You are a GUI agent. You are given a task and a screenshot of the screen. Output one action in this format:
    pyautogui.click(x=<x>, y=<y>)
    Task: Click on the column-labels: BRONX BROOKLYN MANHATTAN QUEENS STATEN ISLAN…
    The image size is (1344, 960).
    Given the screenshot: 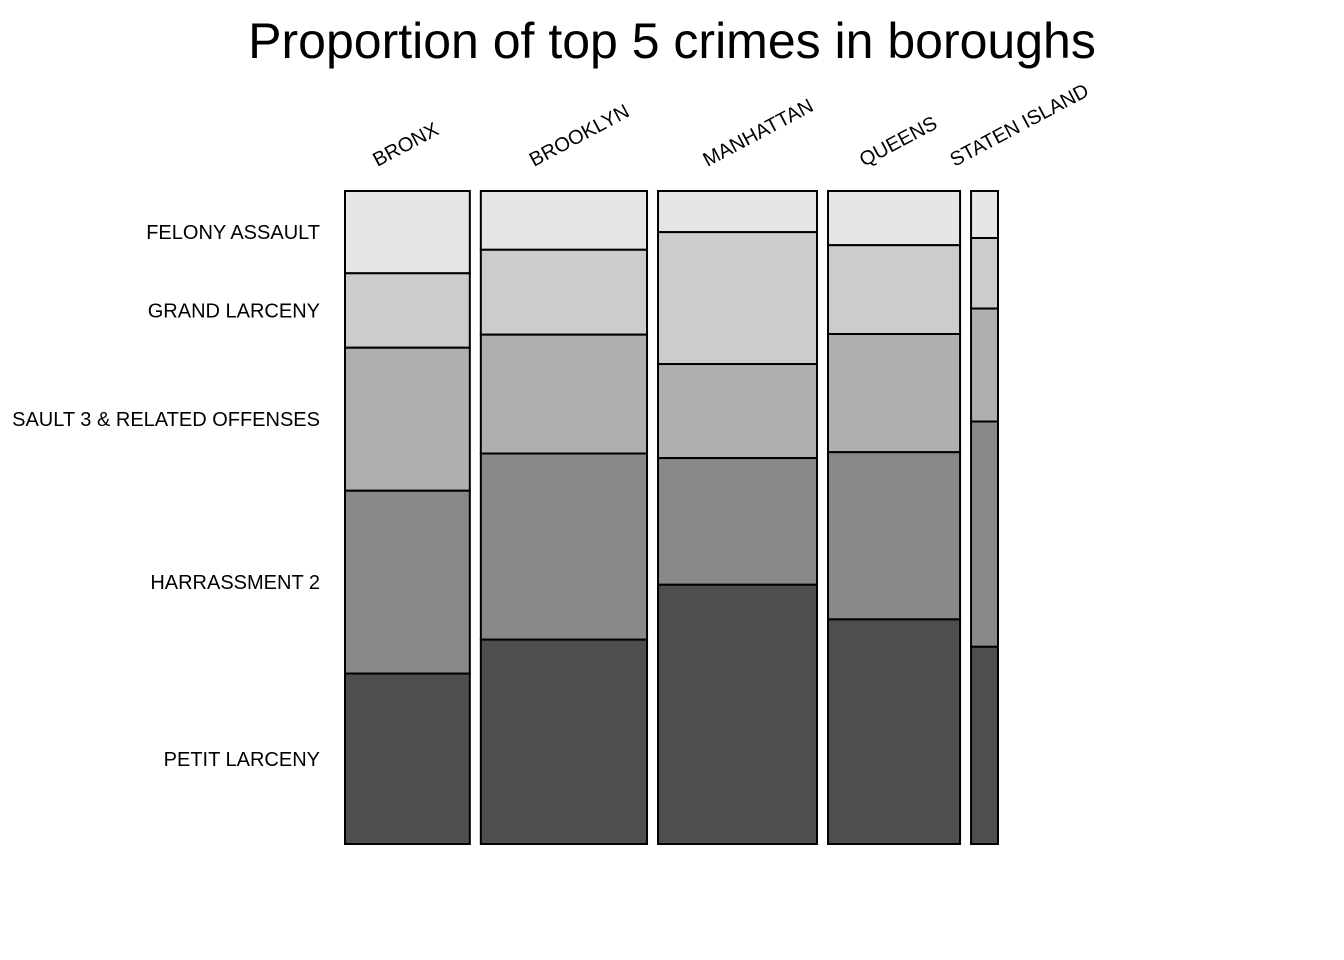 What is the action you would take?
    pyautogui.click(x=730, y=126)
    